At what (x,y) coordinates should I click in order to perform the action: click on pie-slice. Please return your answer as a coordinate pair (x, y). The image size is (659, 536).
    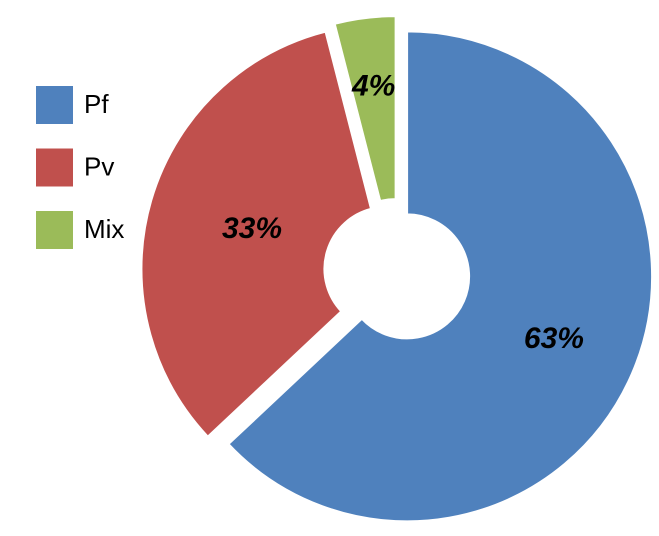
    Looking at the image, I should click on (365, 109).